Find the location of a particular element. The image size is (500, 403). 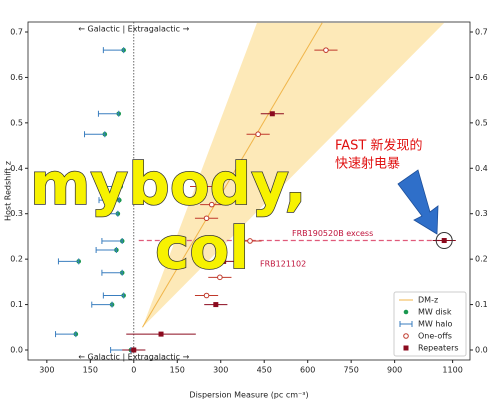

y-tick-label-right: 0.1 is located at coordinates (481, 304).